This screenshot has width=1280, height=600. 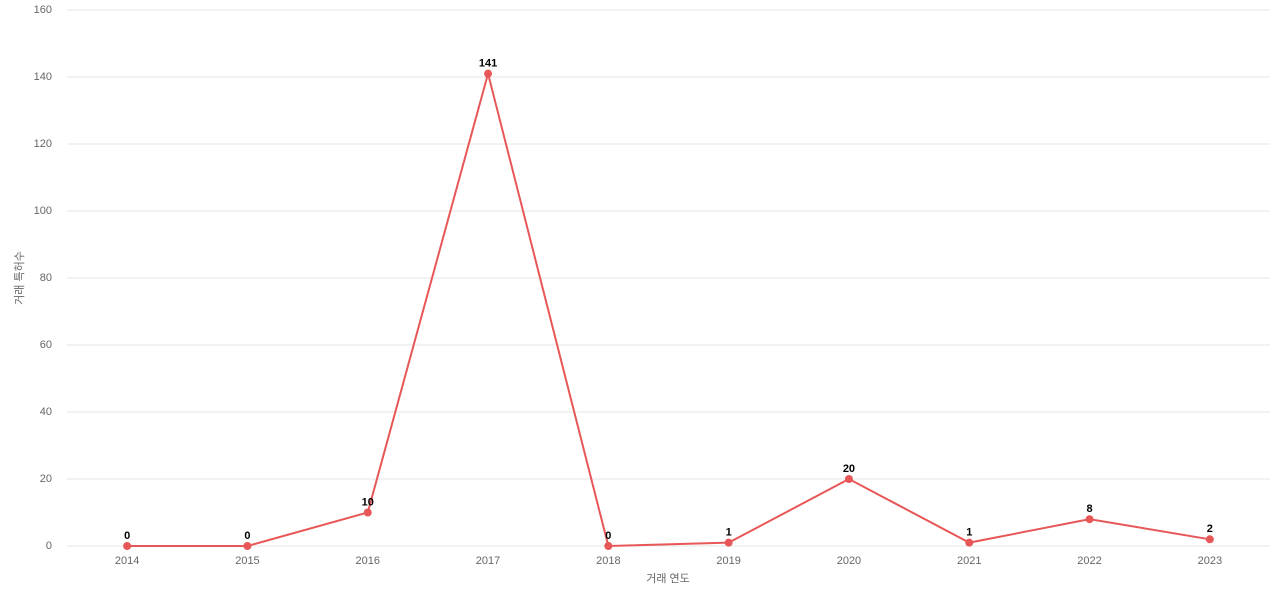 What do you see at coordinates (43, 77) in the screenshot?
I see `y-tick-label: 140` at bounding box center [43, 77].